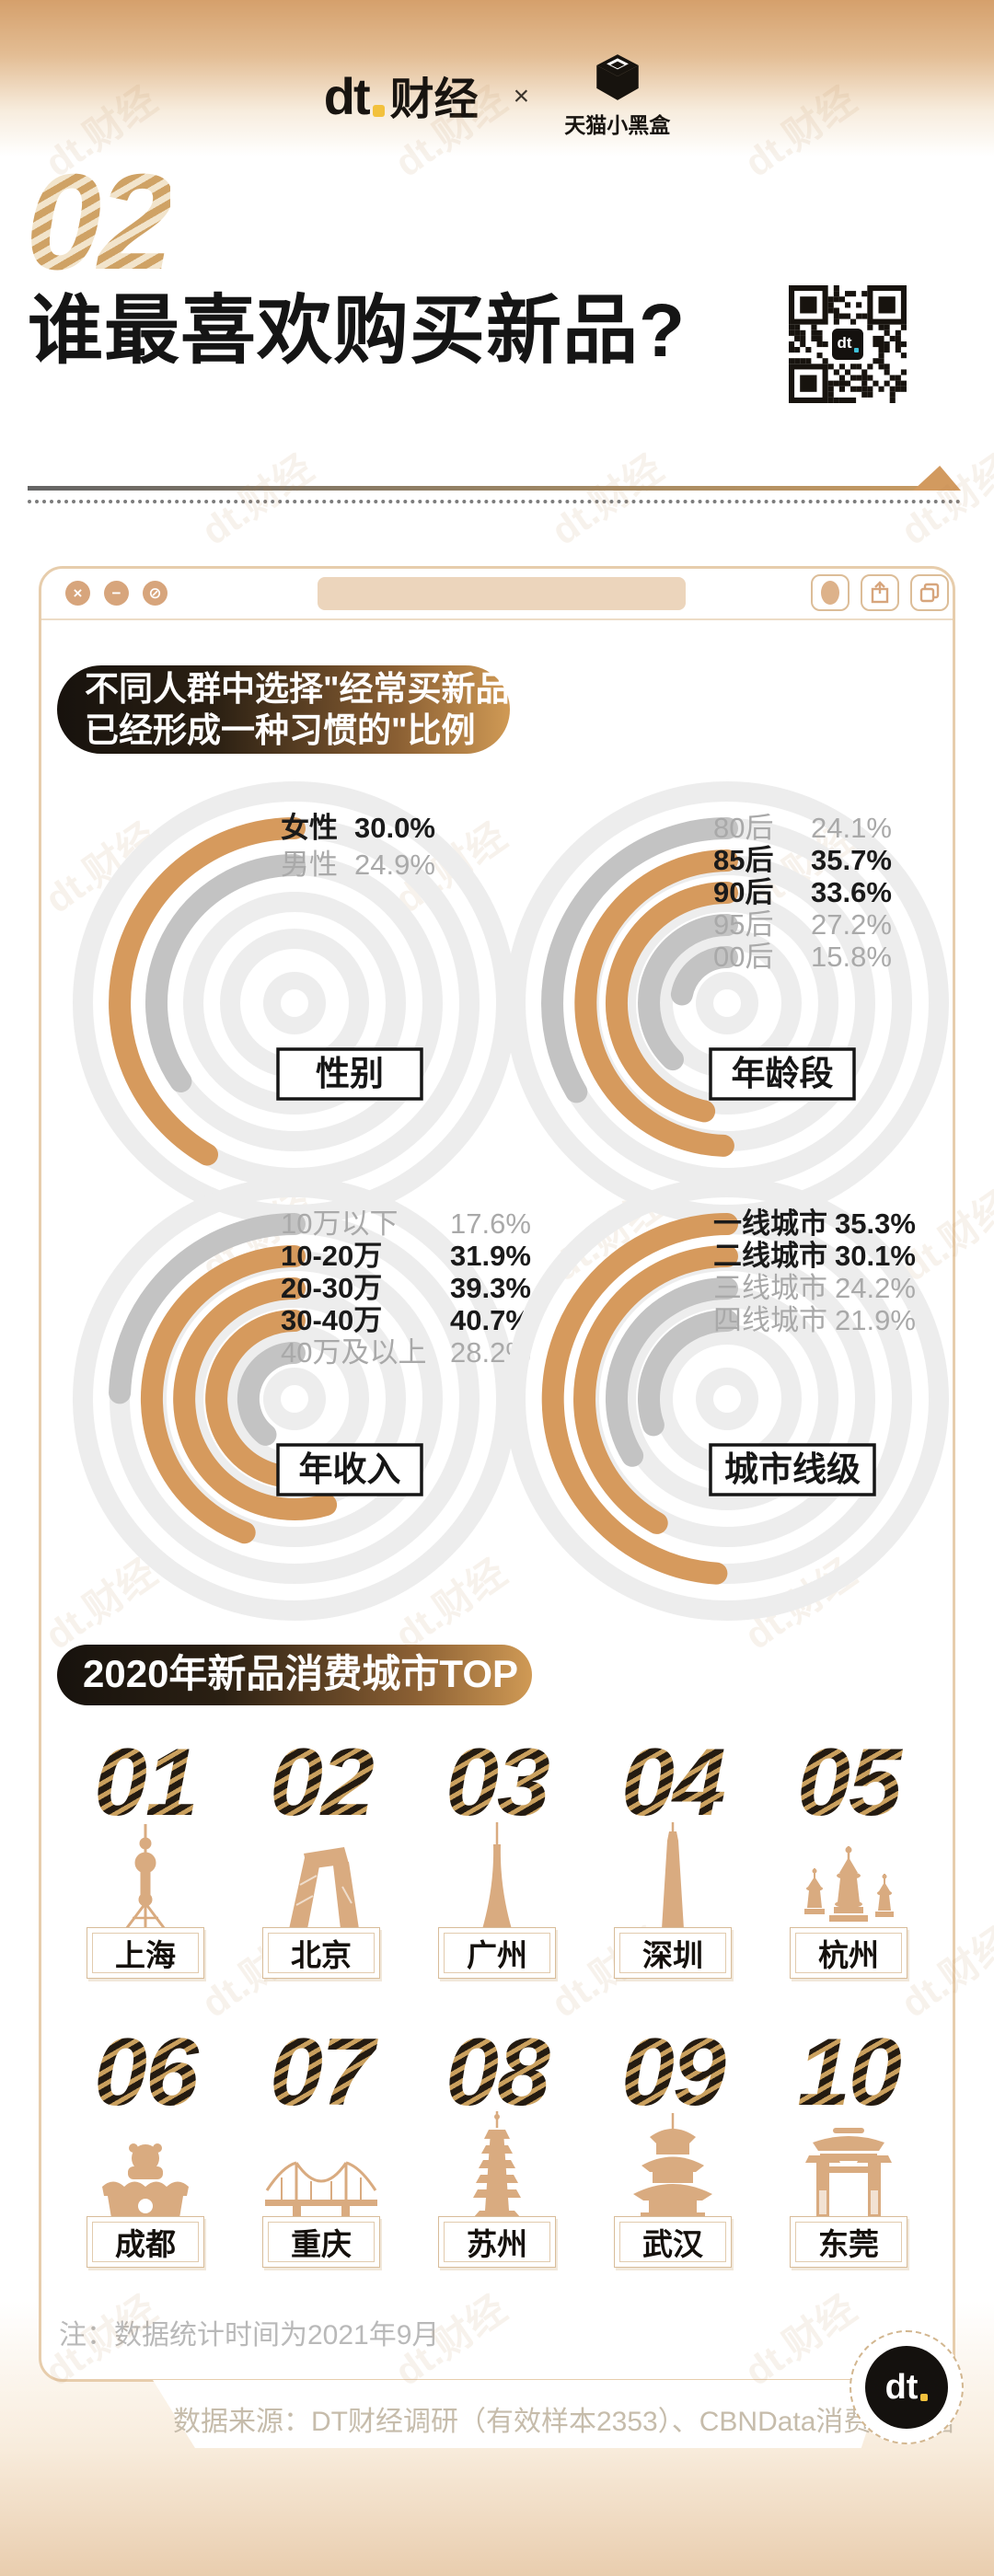 Image resolution: width=994 pixels, height=2576 pixels. What do you see at coordinates (875, 1288) in the screenshot?
I see `value-label: 24.2%` at bounding box center [875, 1288].